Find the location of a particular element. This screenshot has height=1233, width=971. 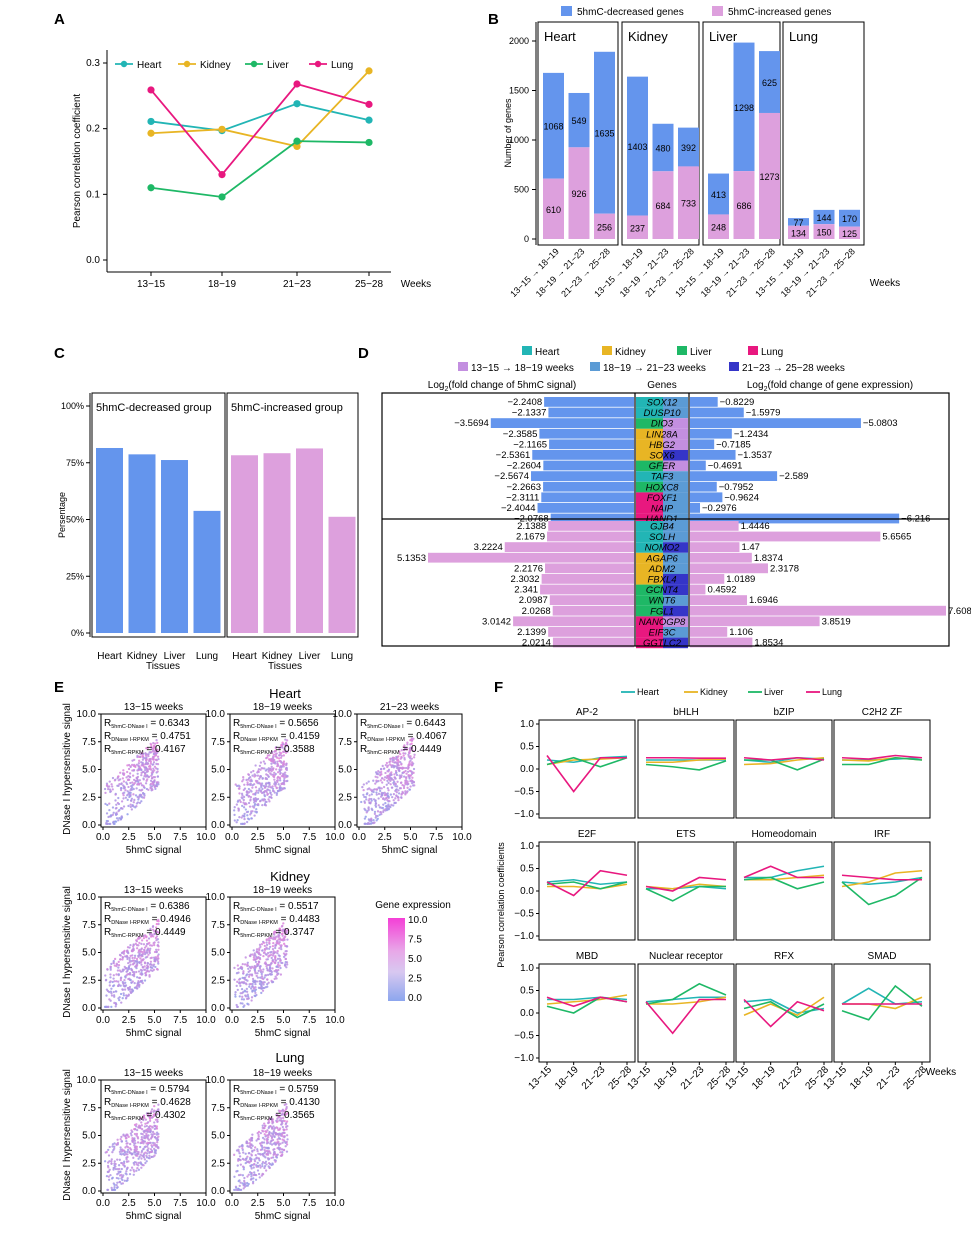

e-scatter-lung-1-points is located at coordinates (261, 1147).